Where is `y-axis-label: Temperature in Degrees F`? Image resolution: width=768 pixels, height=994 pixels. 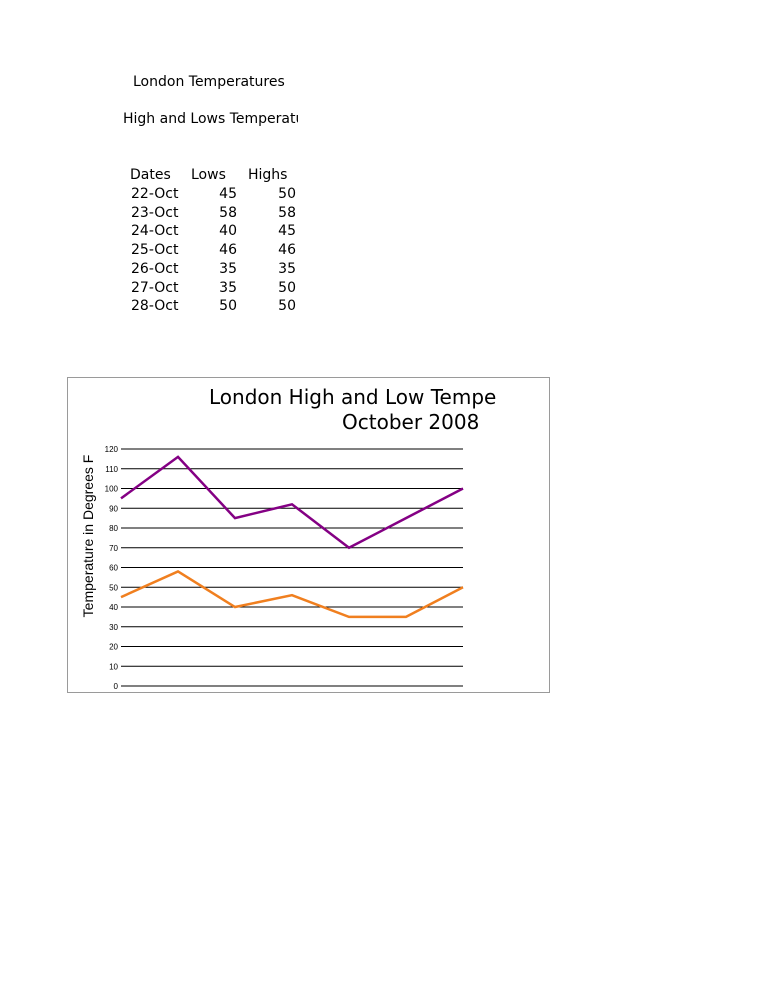 y-axis-label: Temperature in Degrees F is located at coordinates (88, 536).